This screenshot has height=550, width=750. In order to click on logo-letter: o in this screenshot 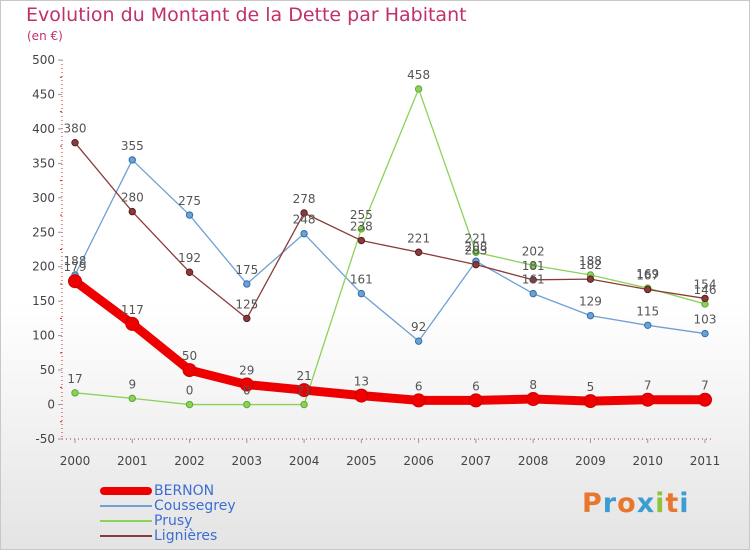, I will do `click(627, 503)`.